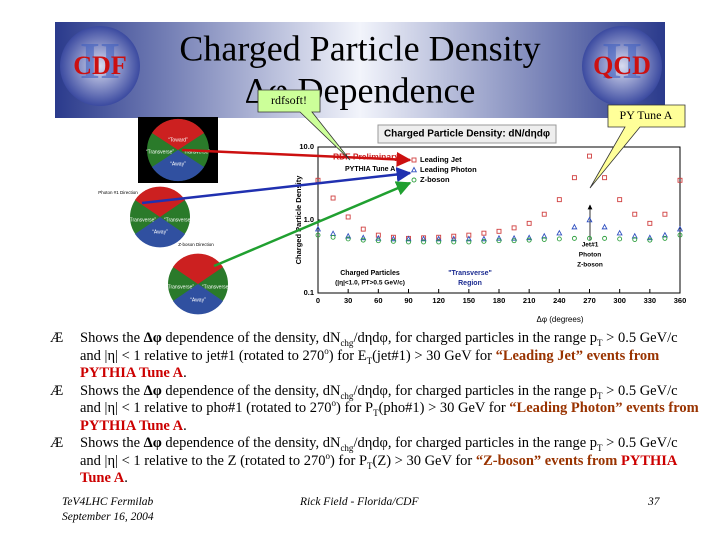 This screenshot has width=720, height=540. What do you see at coordinates (276, 186) in the screenshot?
I see `arrow` at bounding box center [276, 186].